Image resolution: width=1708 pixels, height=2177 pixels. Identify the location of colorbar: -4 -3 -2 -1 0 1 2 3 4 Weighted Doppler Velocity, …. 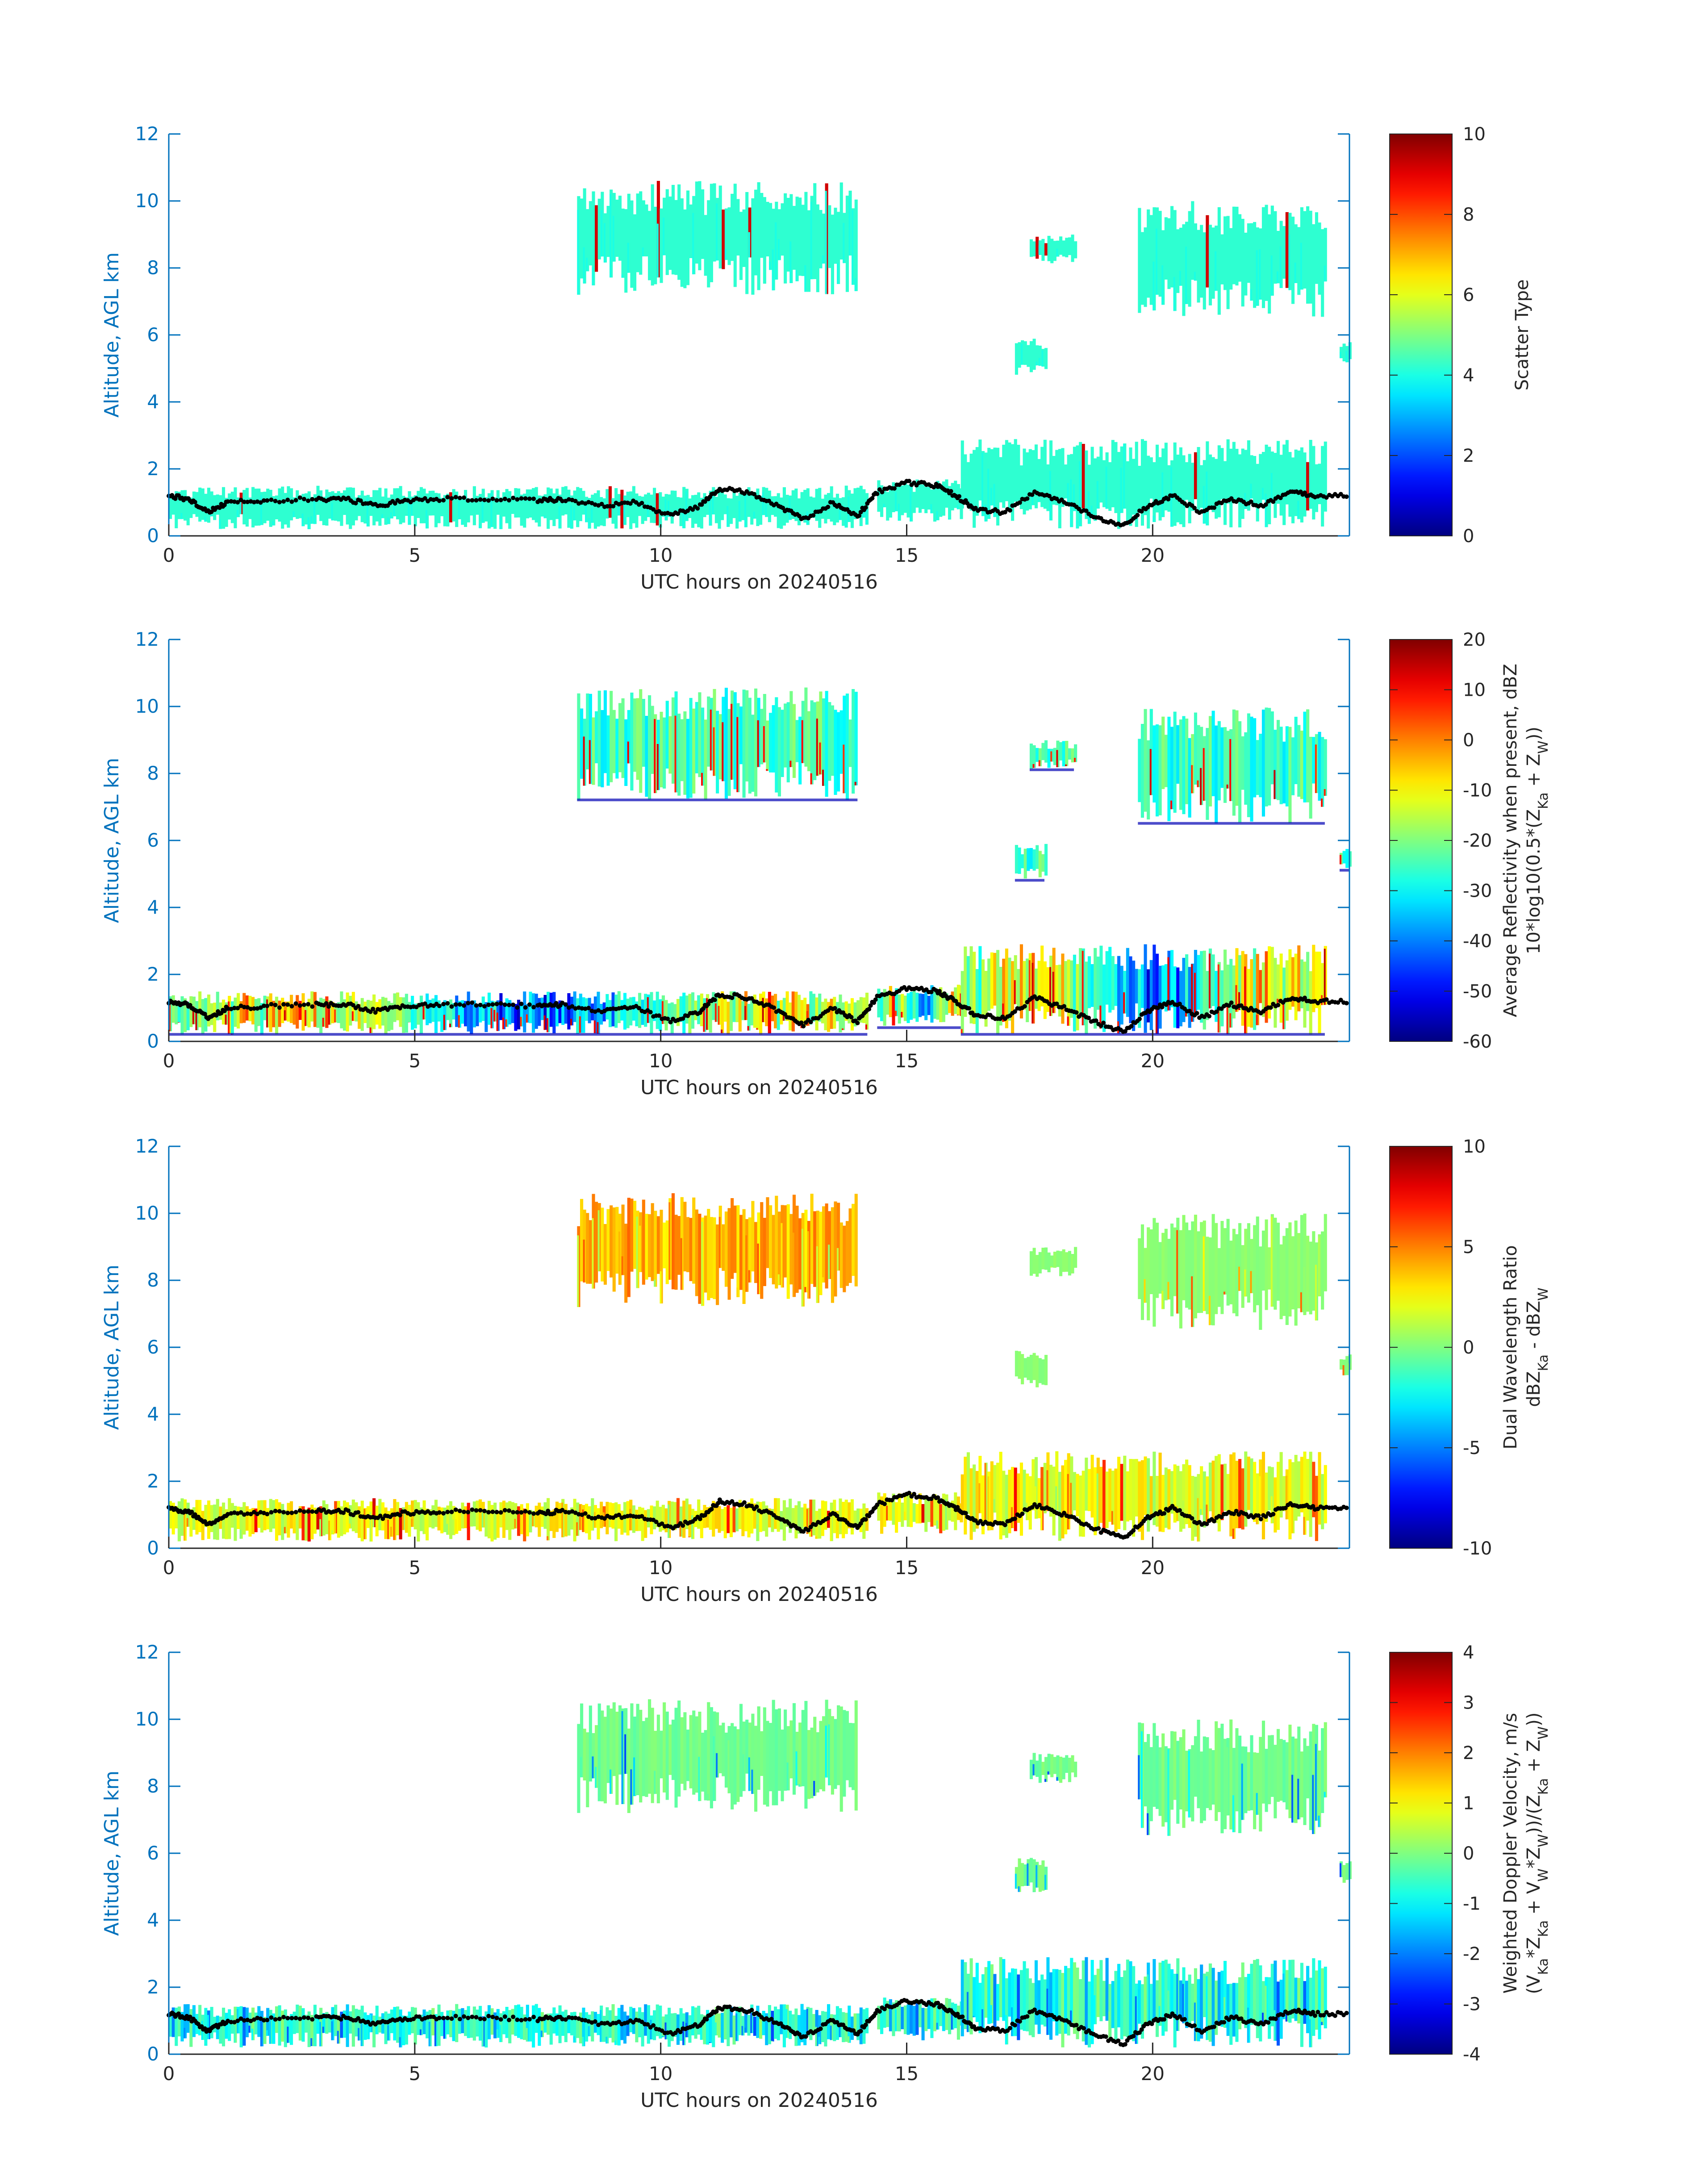
(1470, 1853).